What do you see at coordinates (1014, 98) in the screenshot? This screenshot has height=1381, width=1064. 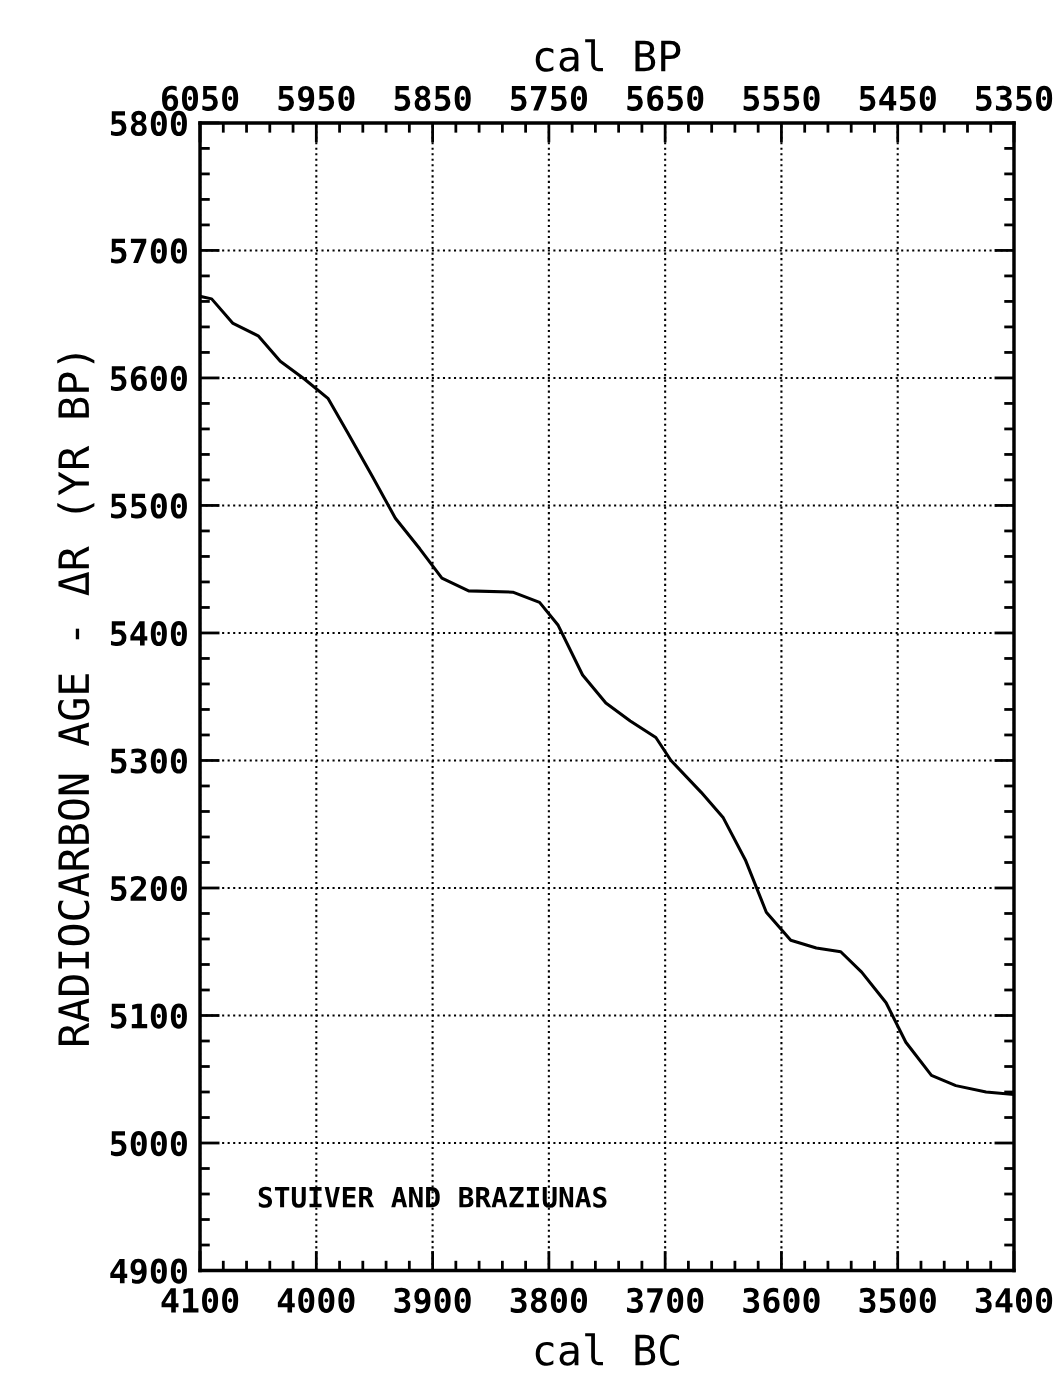 I see `x2-tick-label: 5350` at bounding box center [1014, 98].